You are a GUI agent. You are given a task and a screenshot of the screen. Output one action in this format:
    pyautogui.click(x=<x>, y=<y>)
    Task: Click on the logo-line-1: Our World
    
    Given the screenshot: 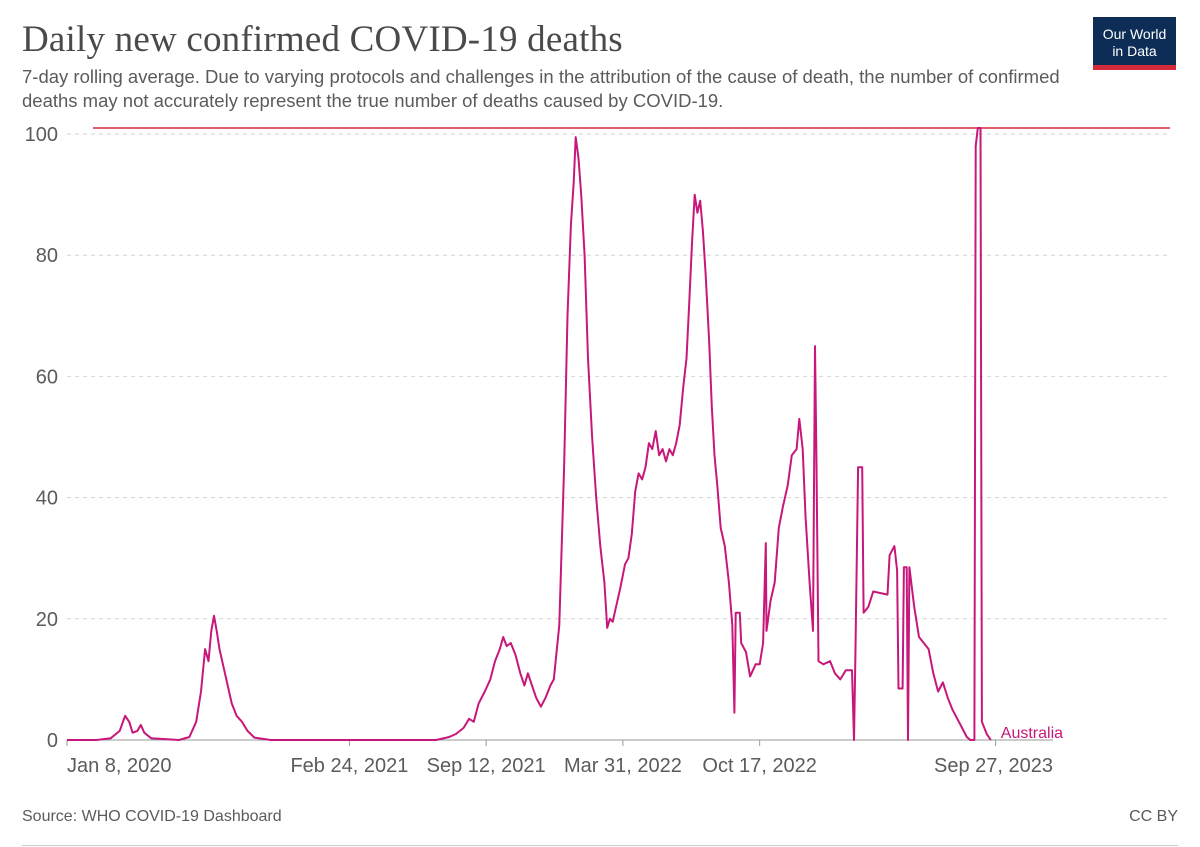 What is the action you would take?
    pyautogui.click(x=1134, y=34)
    